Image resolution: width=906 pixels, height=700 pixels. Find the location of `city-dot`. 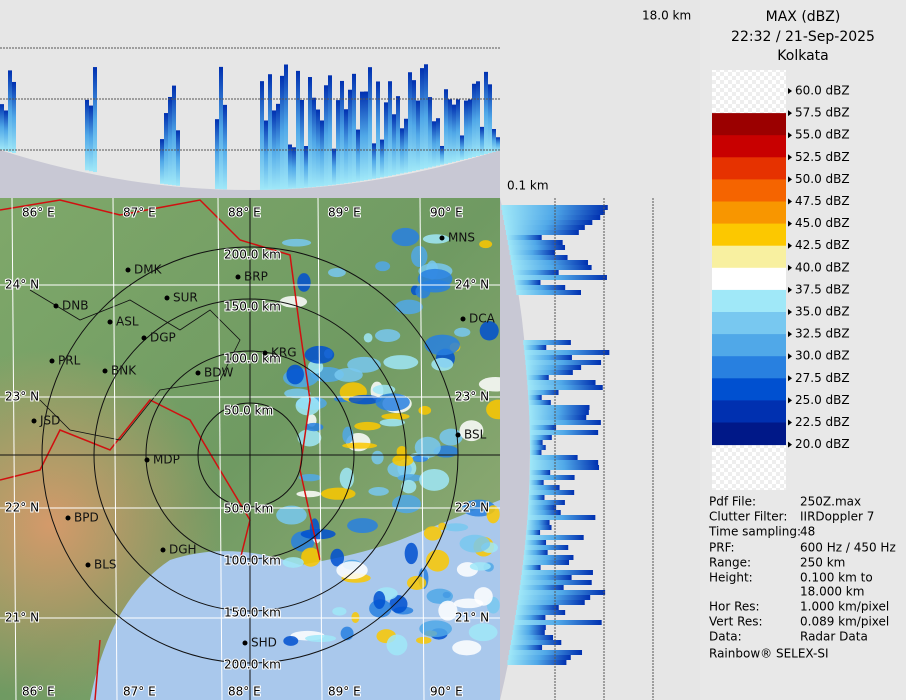

city-dot is located at coordinates (442, 238).